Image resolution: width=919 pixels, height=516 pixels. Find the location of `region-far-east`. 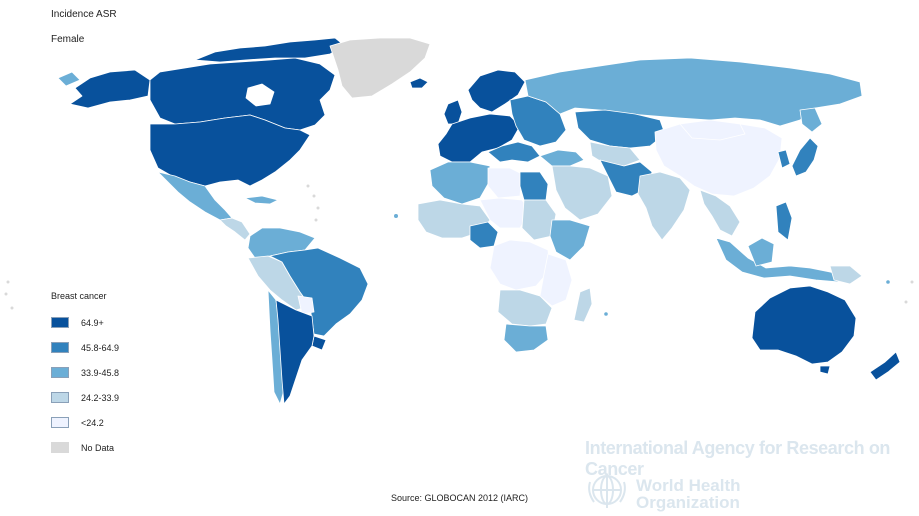

region-far-east is located at coordinates (811, 120).